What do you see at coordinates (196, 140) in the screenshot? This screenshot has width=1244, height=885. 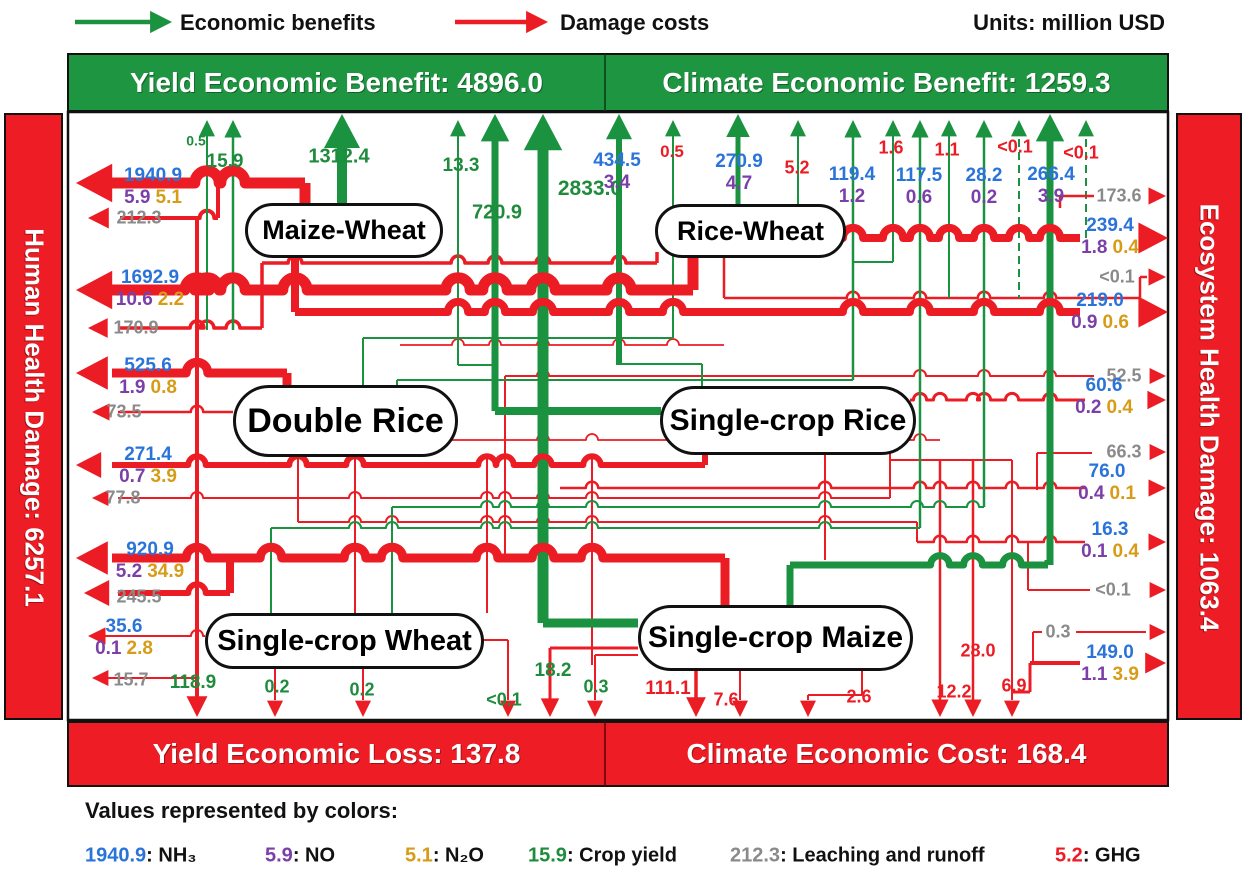 I see `top-yield-value: 0.5` at bounding box center [196, 140].